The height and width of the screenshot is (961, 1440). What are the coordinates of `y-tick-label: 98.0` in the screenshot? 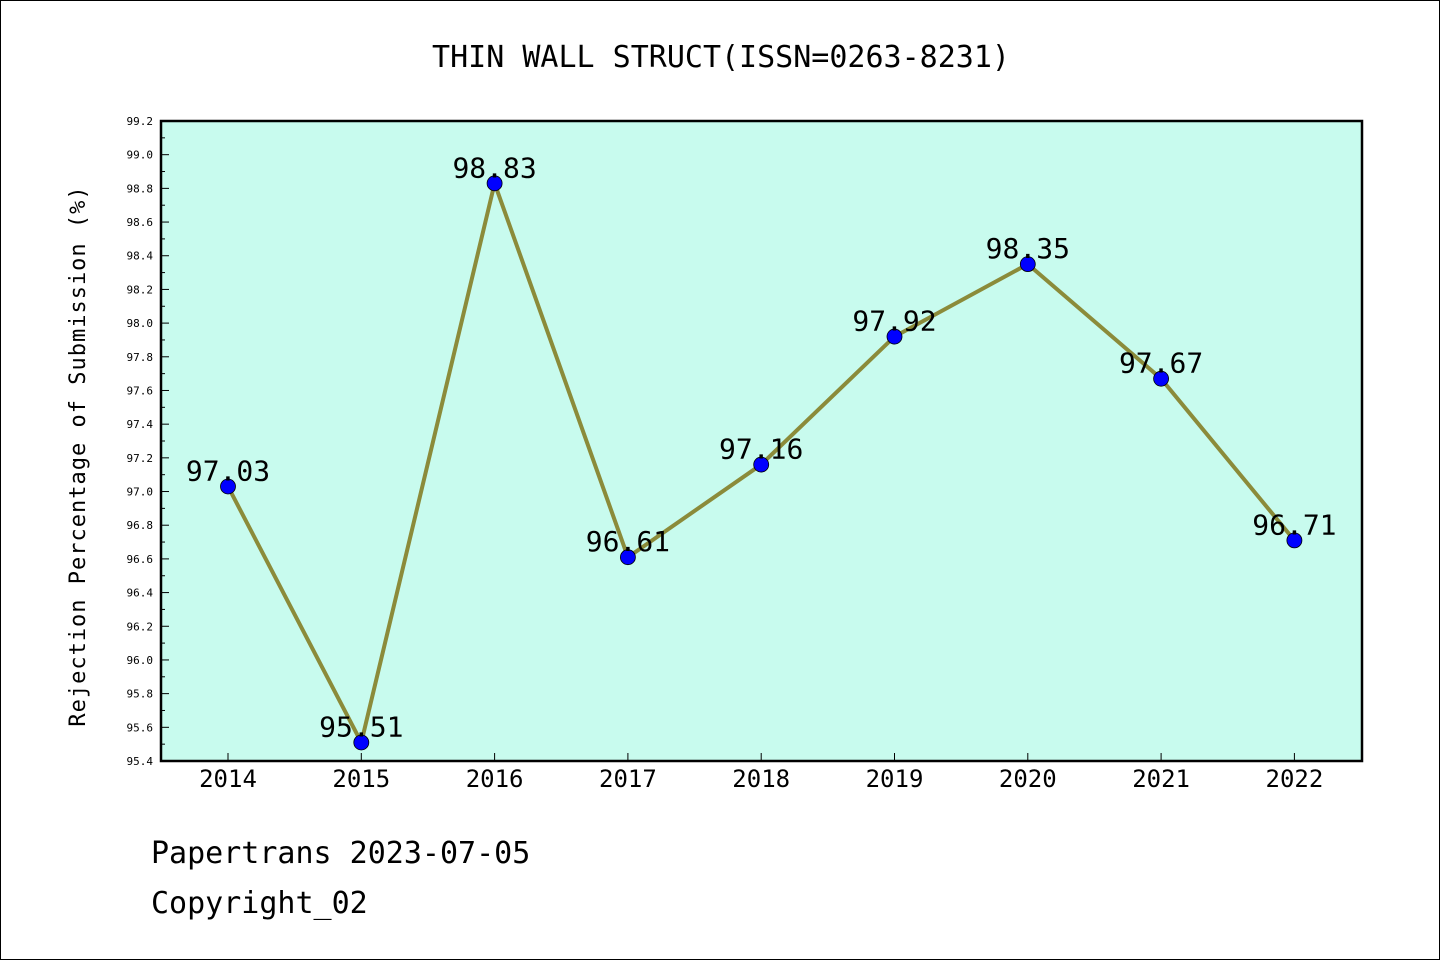 It's located at (140, 323).